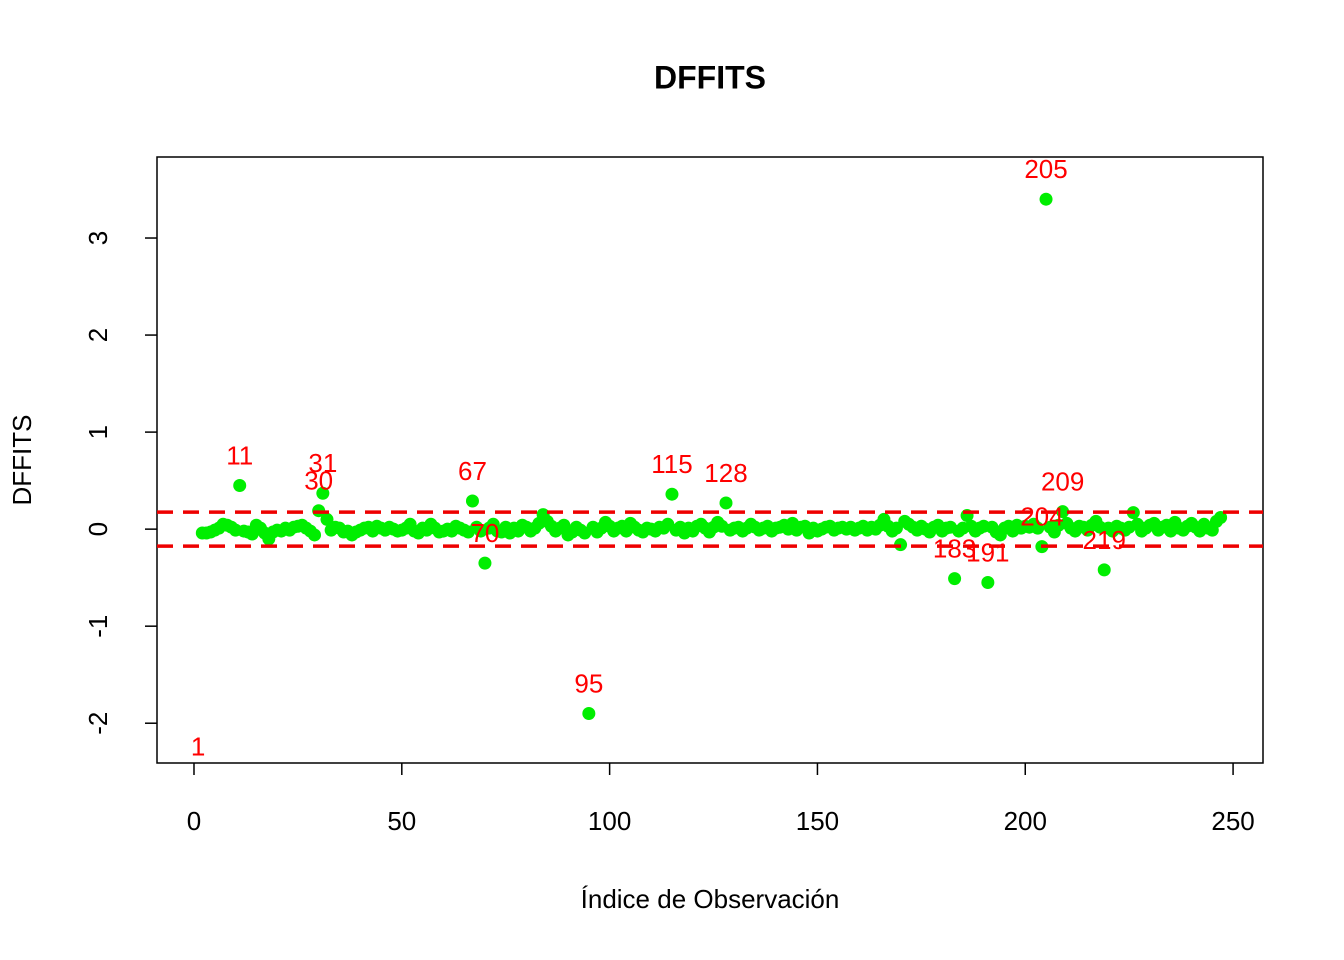 The width and height of the screenshot is (1344, 960). What do you see at coordinates (1104, 540) in the screenshot?
I see `point-label: 219` at bounding box center [1104, 540].